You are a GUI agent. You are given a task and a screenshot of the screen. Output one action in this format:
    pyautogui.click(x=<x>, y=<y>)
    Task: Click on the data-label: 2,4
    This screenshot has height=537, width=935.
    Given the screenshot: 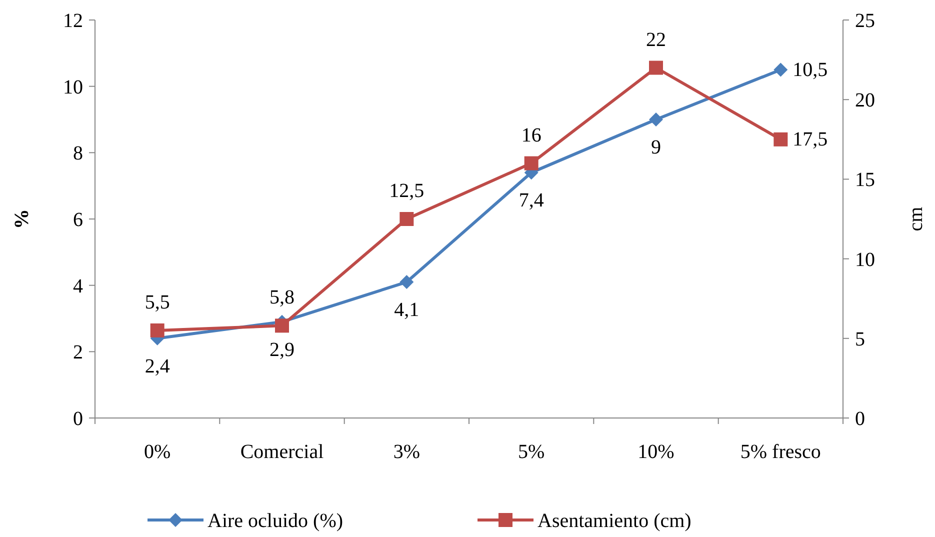 What is the action you would take?
    pyautogui.click(x=157, y=366)
    